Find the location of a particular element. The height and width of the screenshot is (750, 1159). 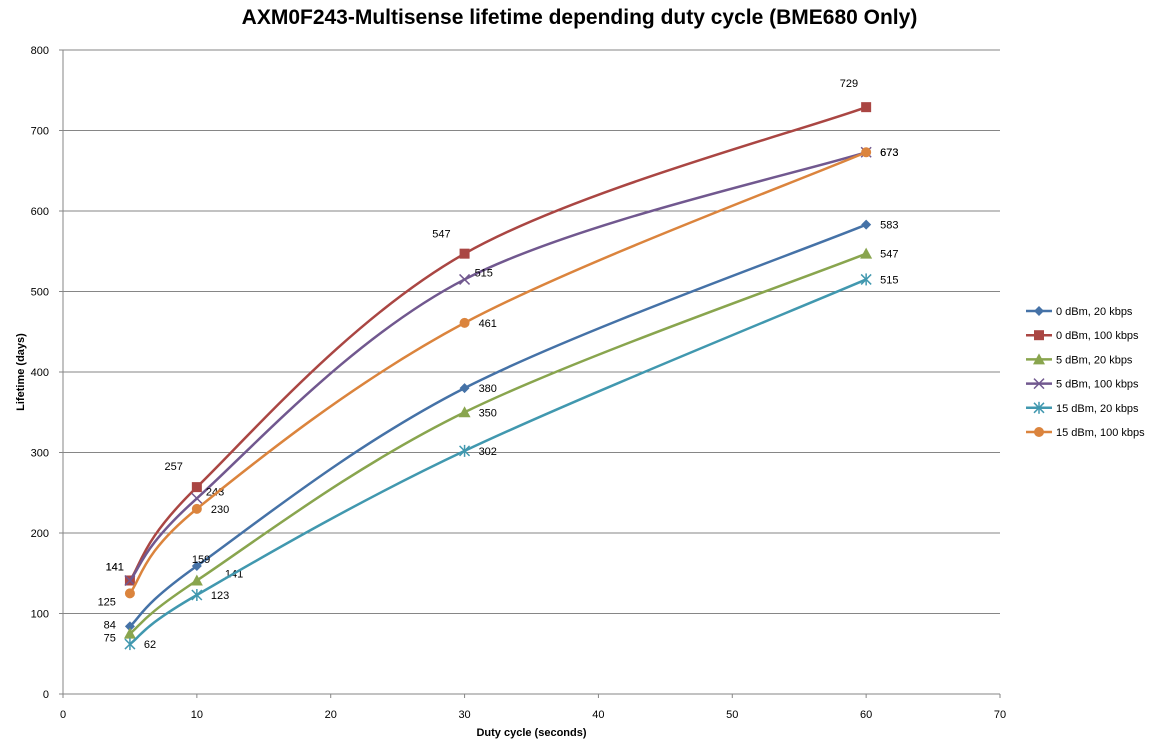

data-label: 673 is located at coordinates (889, 153).